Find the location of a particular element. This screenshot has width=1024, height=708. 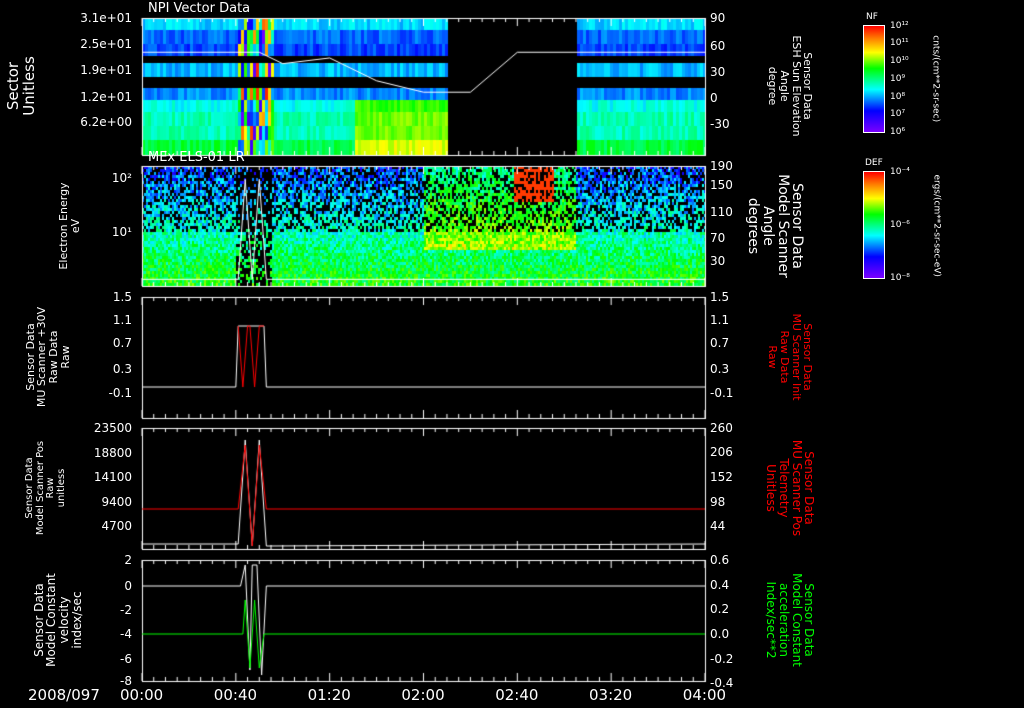

axis-label-line: velocity is located at coordinates (64, 620).